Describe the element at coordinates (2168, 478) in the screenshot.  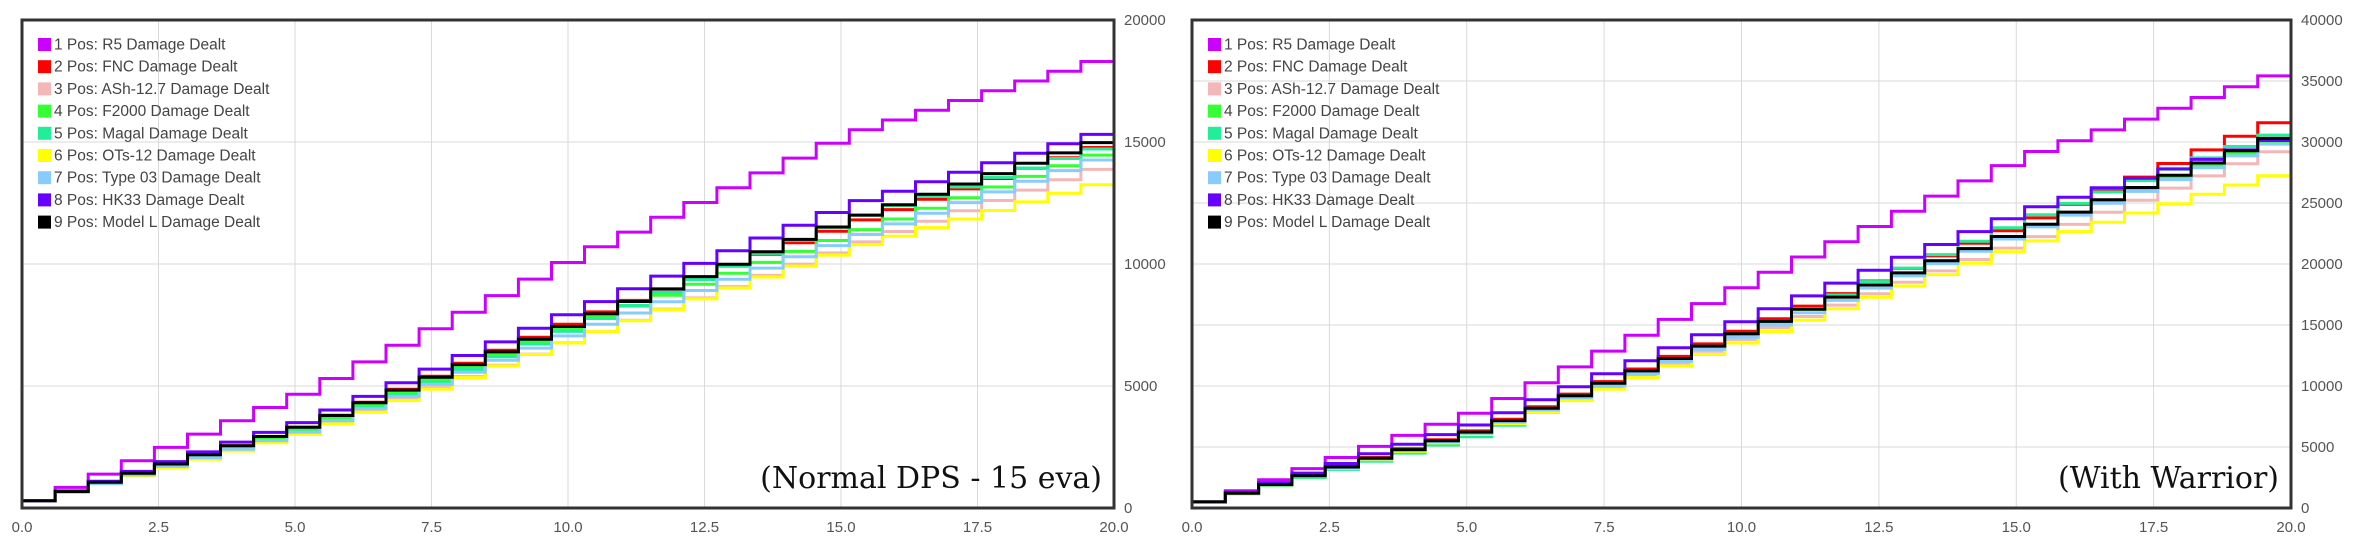
I see `panel-annotation: (With Warrior)` at that location.